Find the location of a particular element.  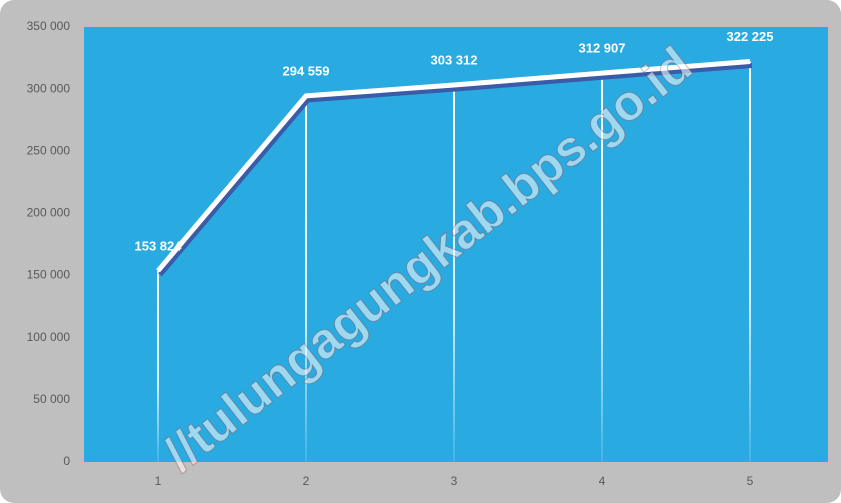

x-tick-label: 3 is located at coordinates (454, 481).